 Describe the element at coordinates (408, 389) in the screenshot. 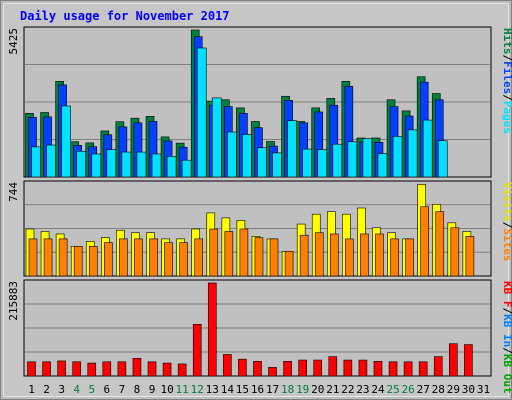

I see `x-tick-label: 26` at that location.